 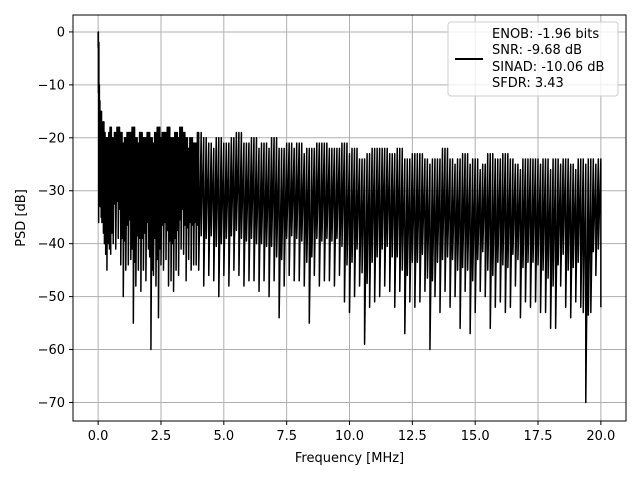 What do you see at coordinates (98, 436) in the screenshot?
I see `x-tick-label: 0.0` at bounding box center [98, 436].